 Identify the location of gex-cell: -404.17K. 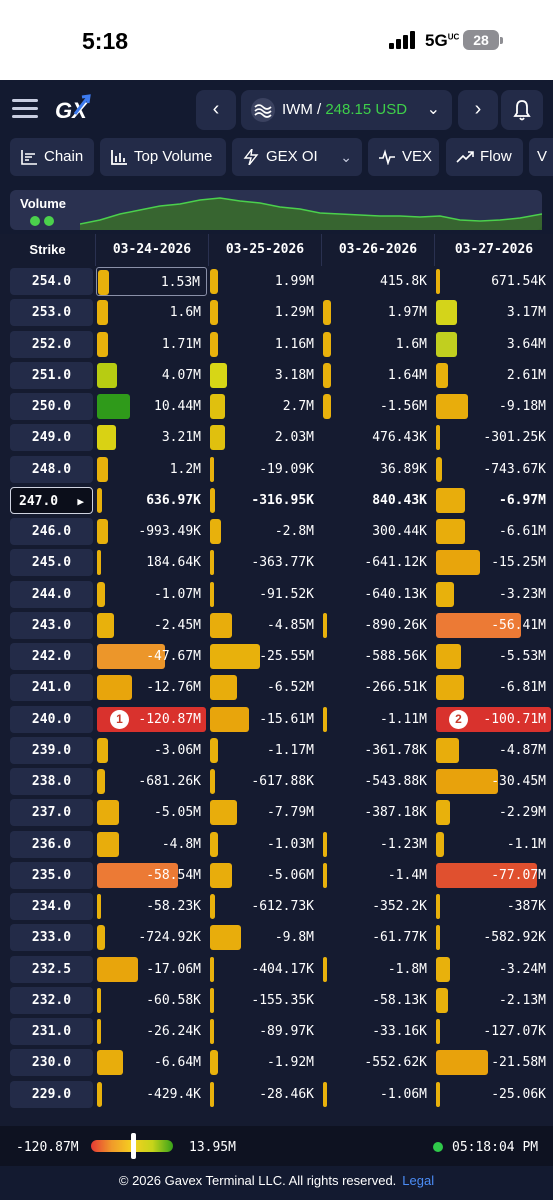
(264, 969).